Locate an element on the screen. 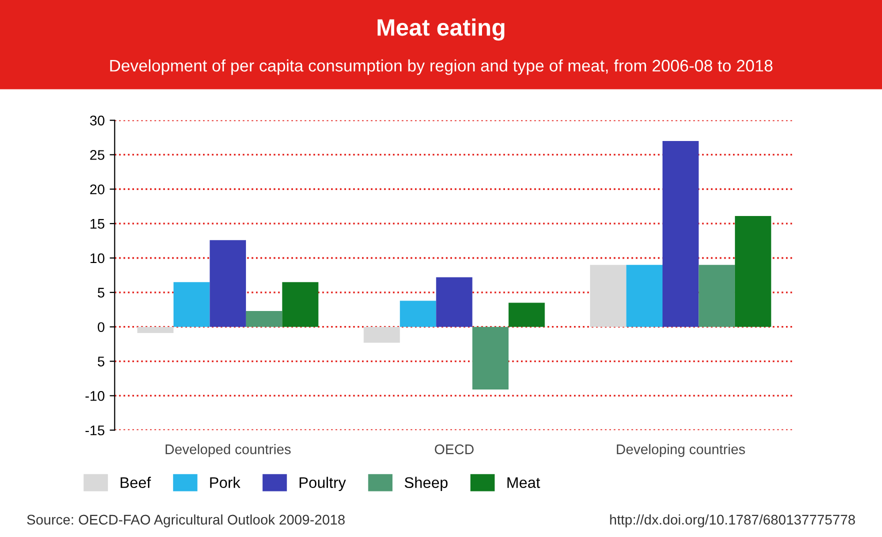  y-tick-label: 25 is located at coordinates (97, 155).